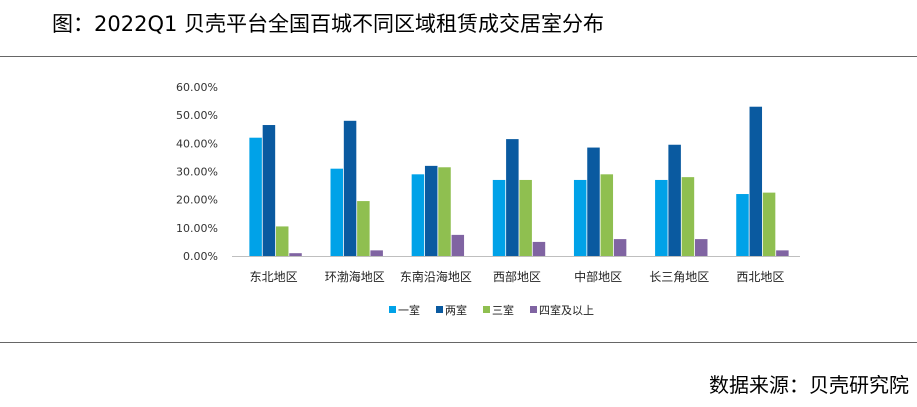  Describe the element at coordinates (503, 310) in the screenshot. I see `legend-label: 三室` at that location.